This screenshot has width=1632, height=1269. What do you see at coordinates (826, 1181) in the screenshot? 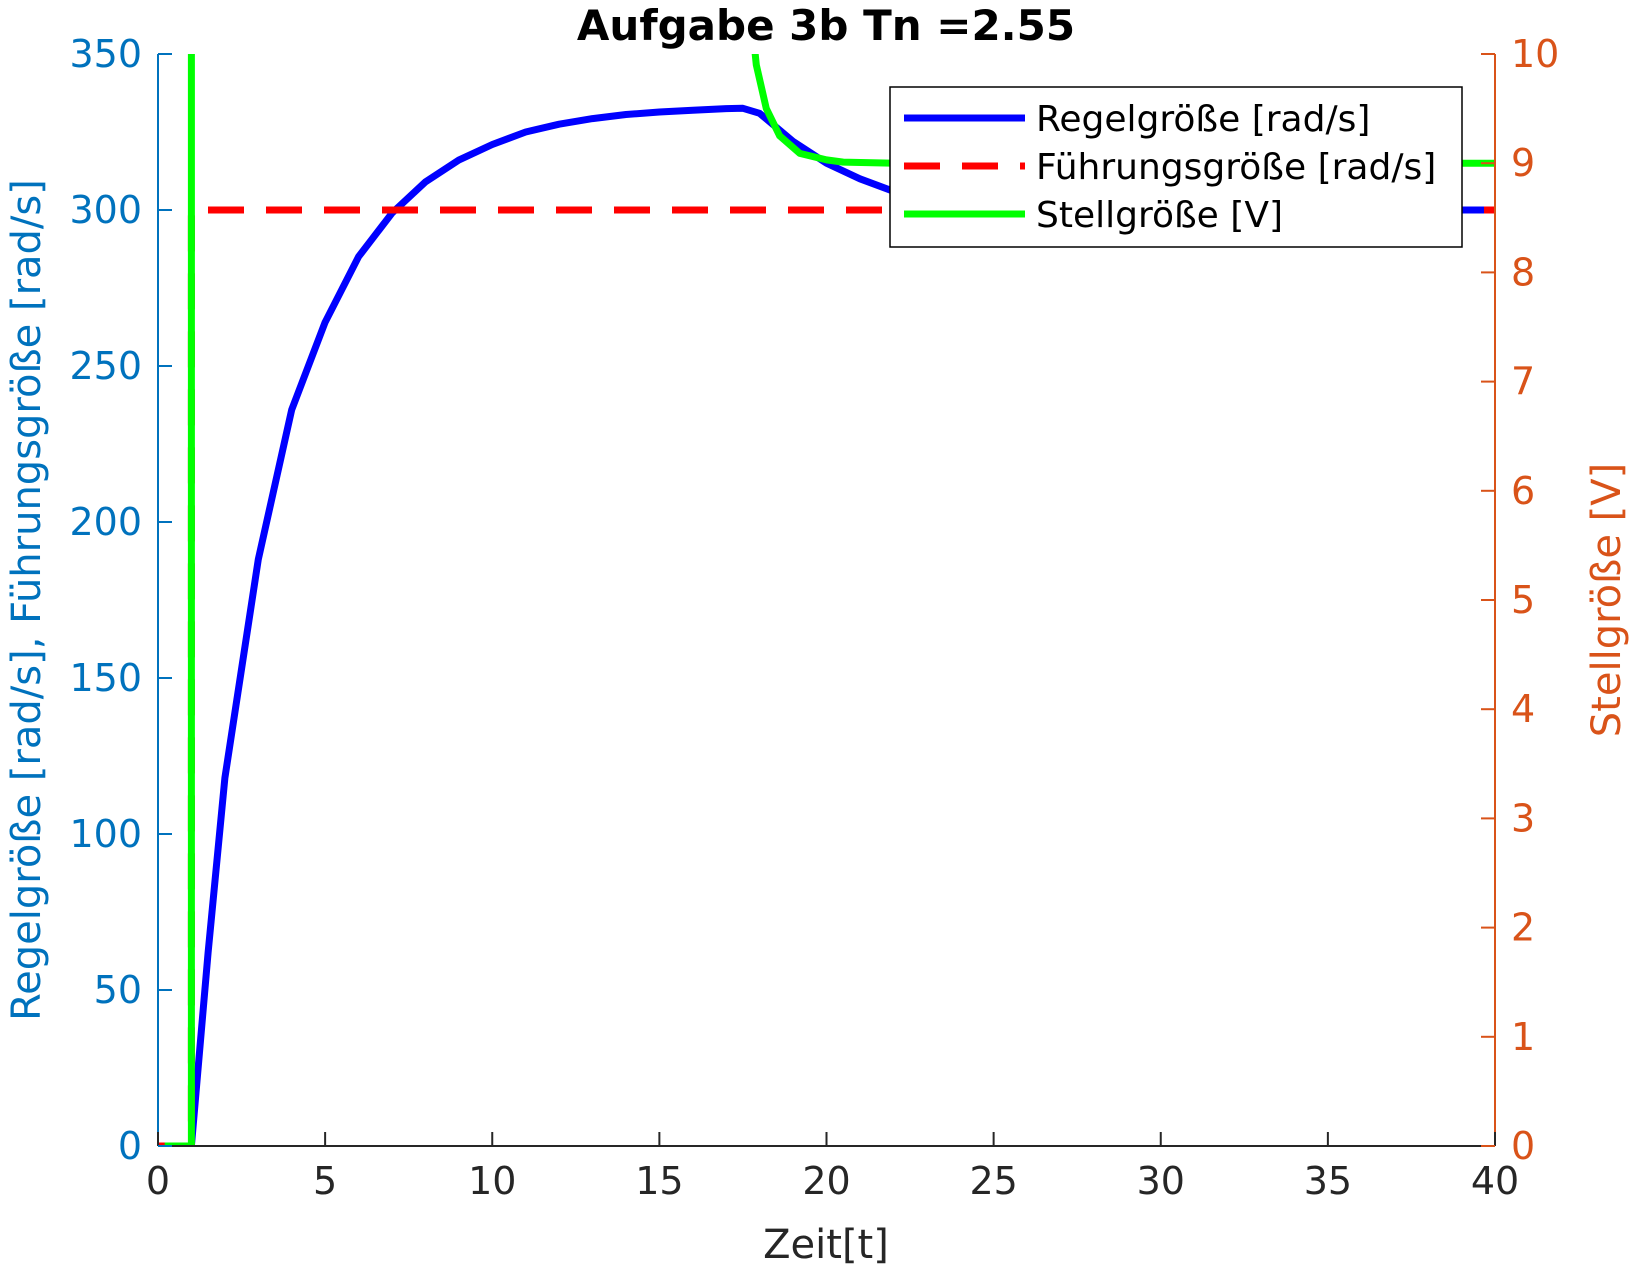
I see `x-tick-label: 20` at bounding box center [826, 1181].